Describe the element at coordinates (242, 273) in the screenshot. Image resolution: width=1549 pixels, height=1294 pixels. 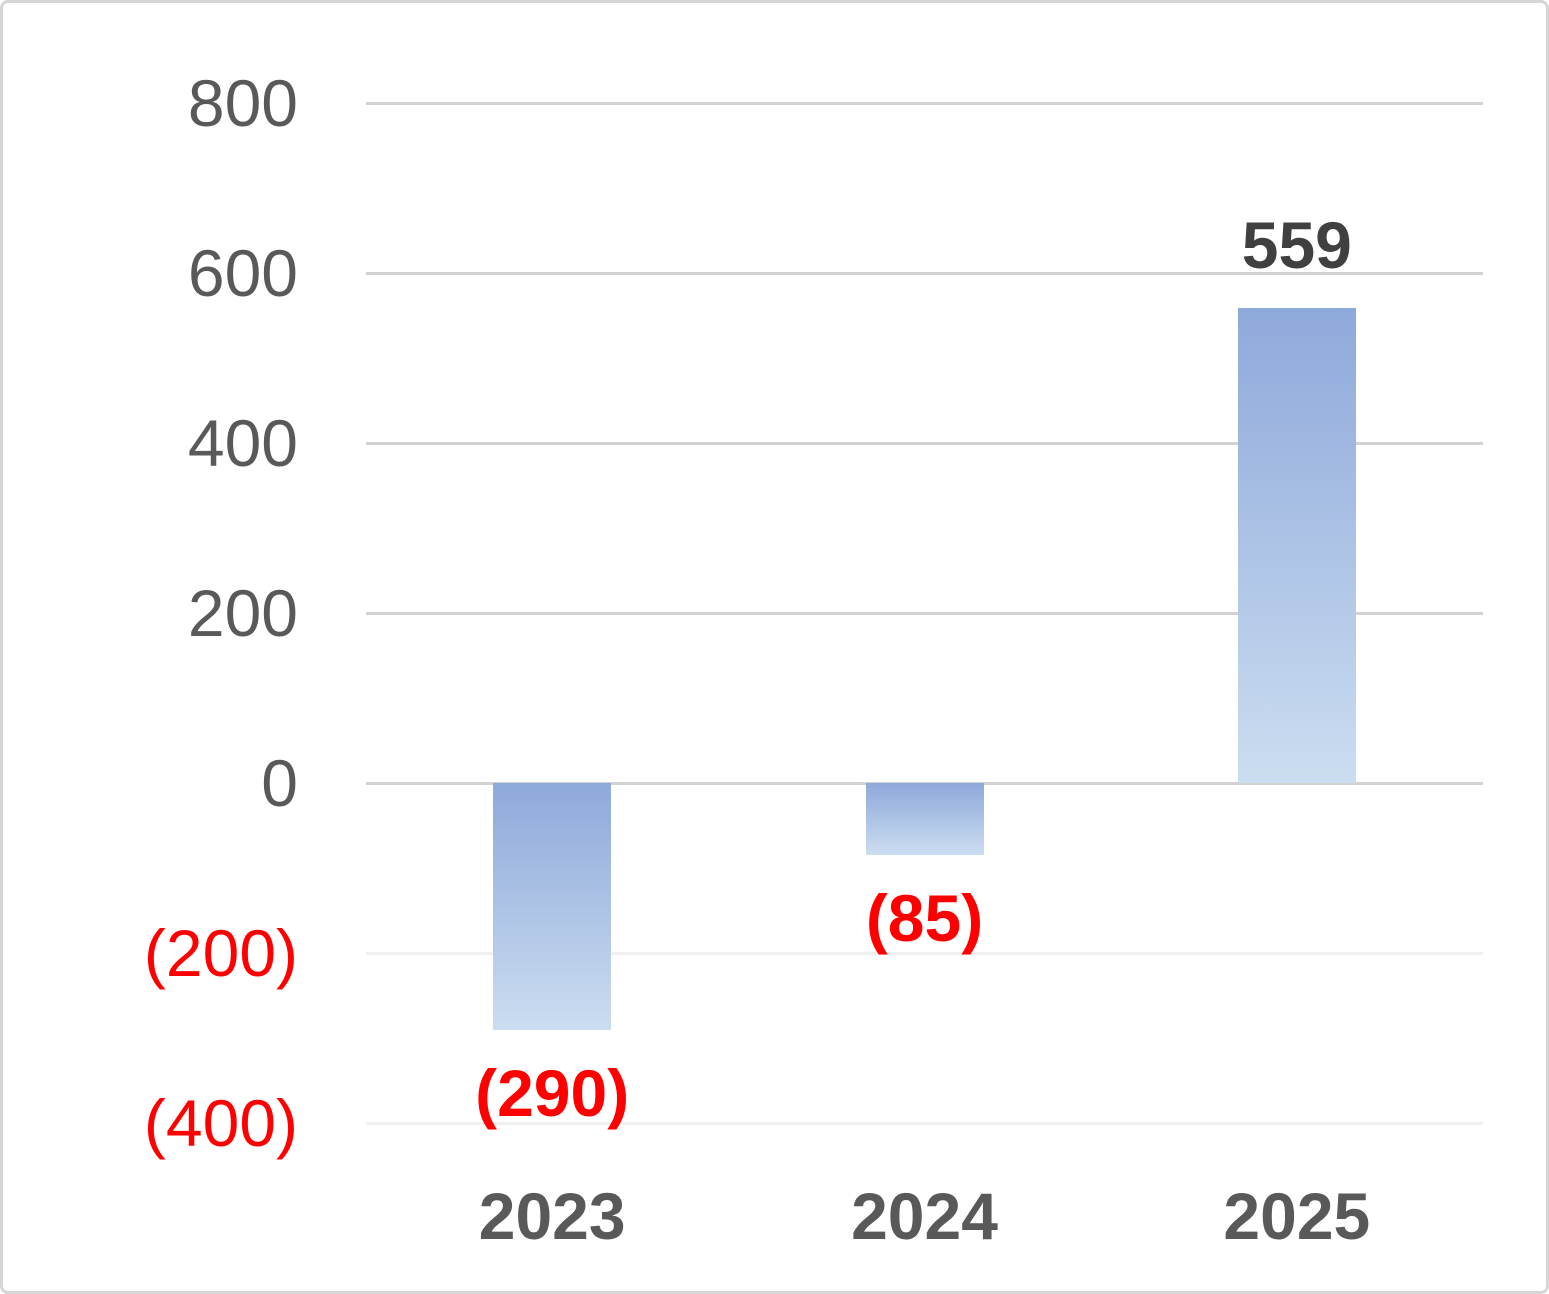
I see `y-axis-tick-label: 600` at that location.